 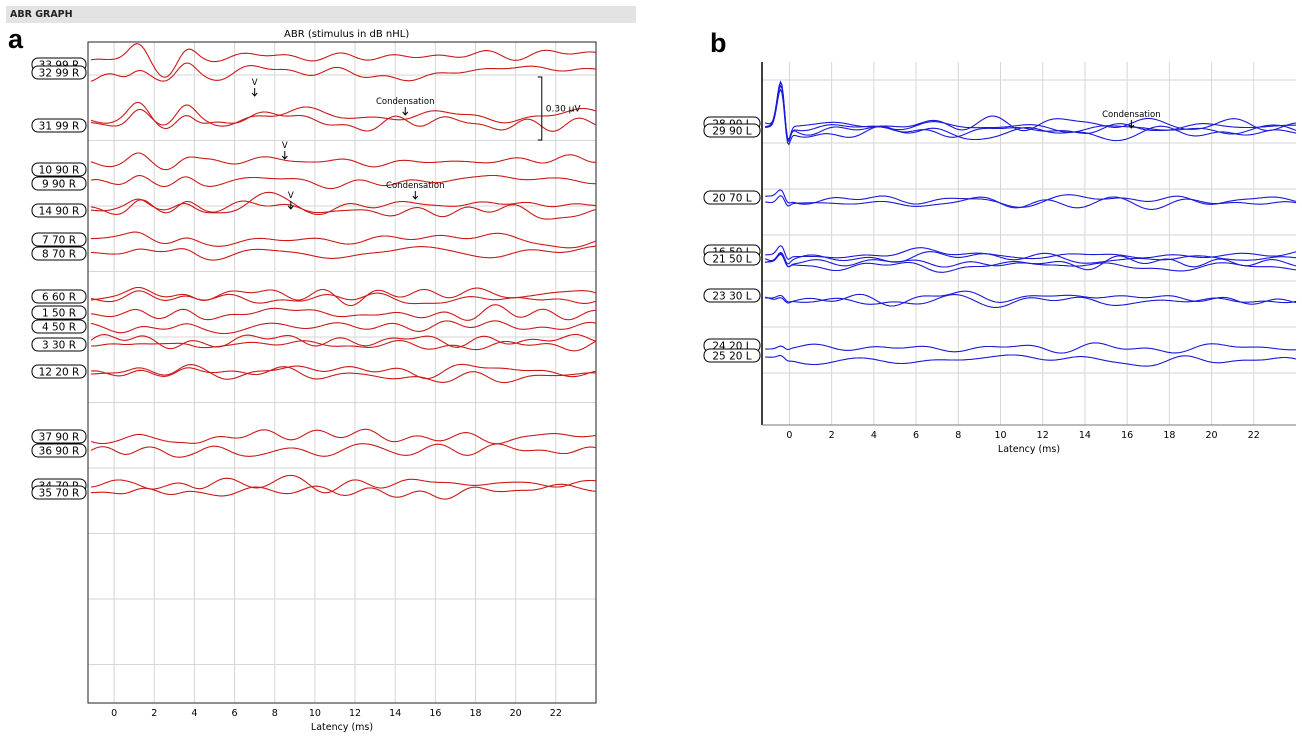 What do you see at coordinates (347, 34) in the screenshot?
I see `chart-a-title: ABR (stimulus in dB nHL)` at bounding box center [347, 34].